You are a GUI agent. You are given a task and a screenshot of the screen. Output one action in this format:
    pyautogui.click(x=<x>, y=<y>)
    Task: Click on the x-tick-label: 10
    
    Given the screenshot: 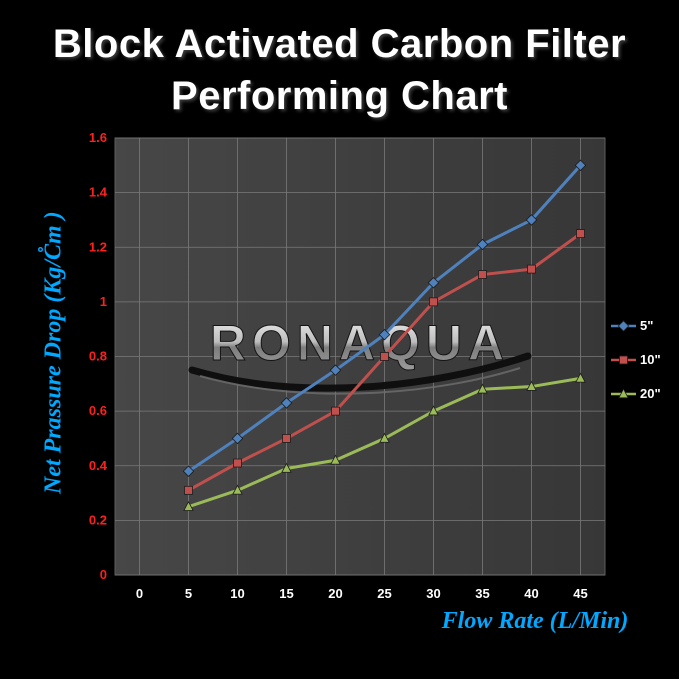 What is the action you would take?
    pyautogui.click(x=237, y=593)
    